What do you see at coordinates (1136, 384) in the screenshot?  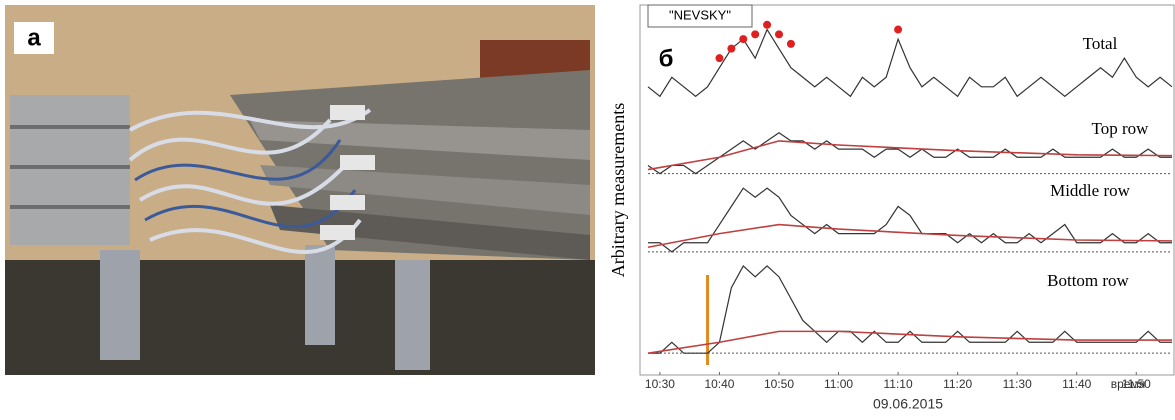 I see `x-tick-label: 11:50` at bounding box center [1136, 384].